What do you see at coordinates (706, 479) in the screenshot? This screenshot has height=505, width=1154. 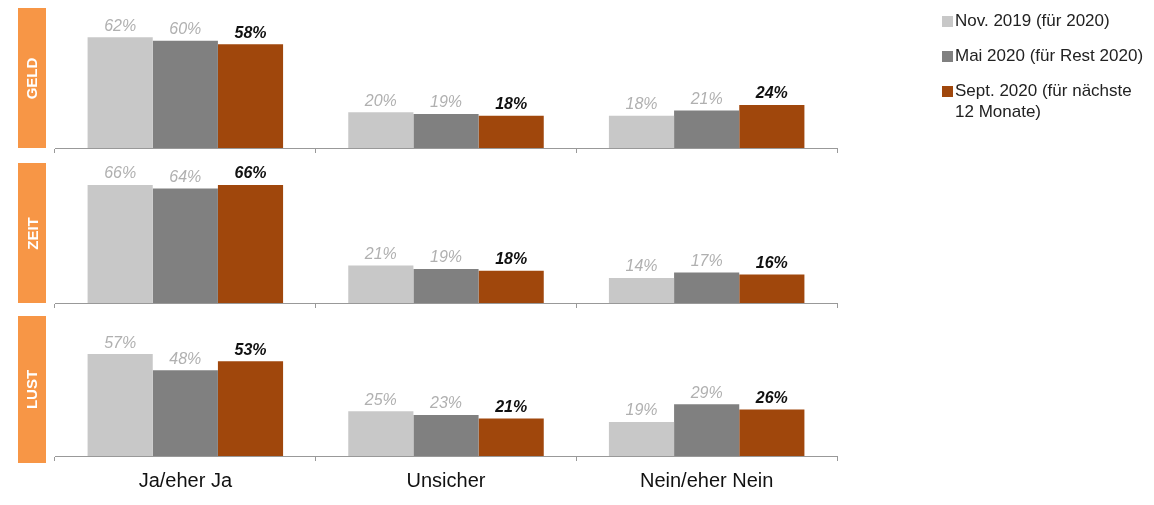 I see `x-tick-label: Nein/eher Nein` at bounding box center [706, 479].